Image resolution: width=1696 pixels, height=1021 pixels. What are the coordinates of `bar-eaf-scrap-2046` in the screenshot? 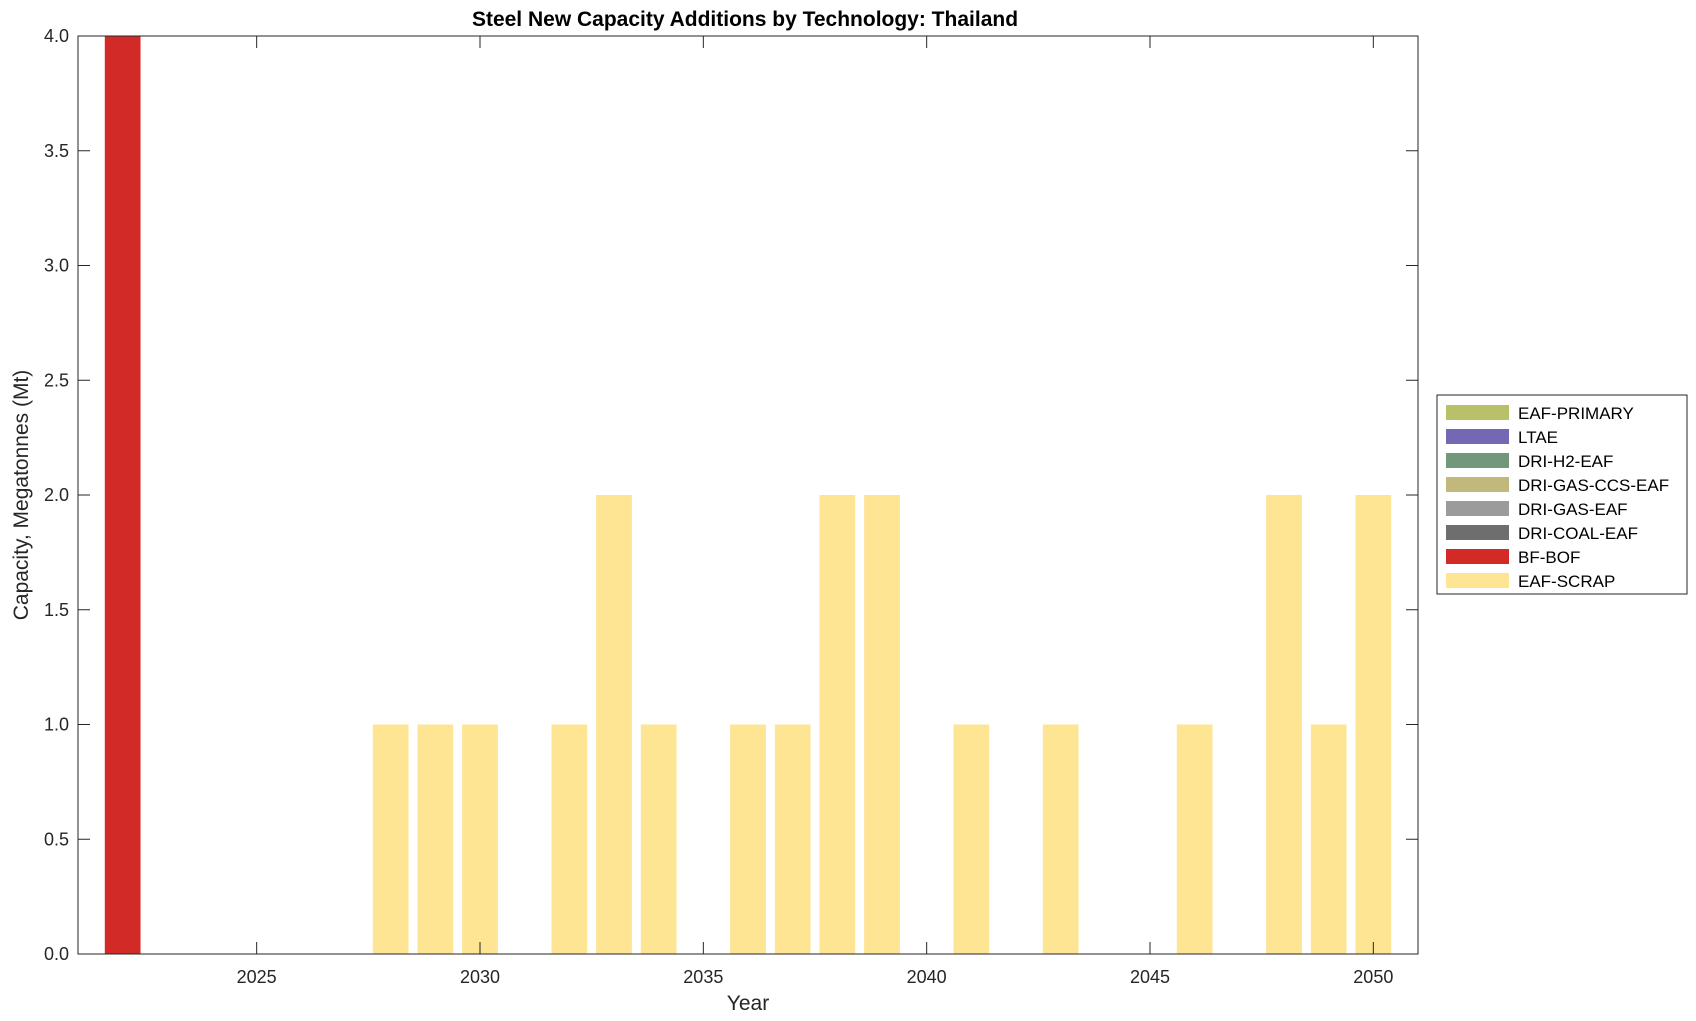 It's located at (1194, 839).